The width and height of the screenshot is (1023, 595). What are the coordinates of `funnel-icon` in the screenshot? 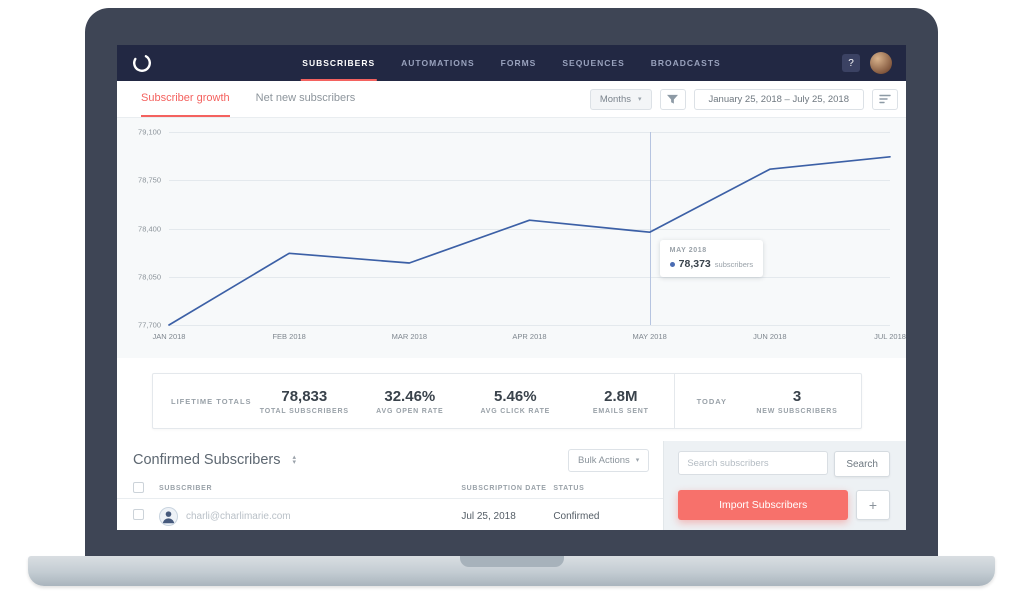 It's located at (672, 99).